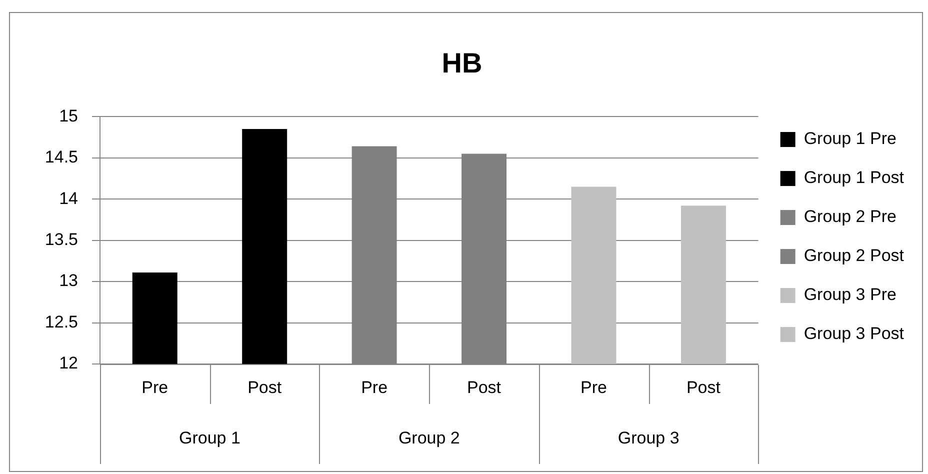  I want to click on y-tick-label: 13, so click(68, 280).